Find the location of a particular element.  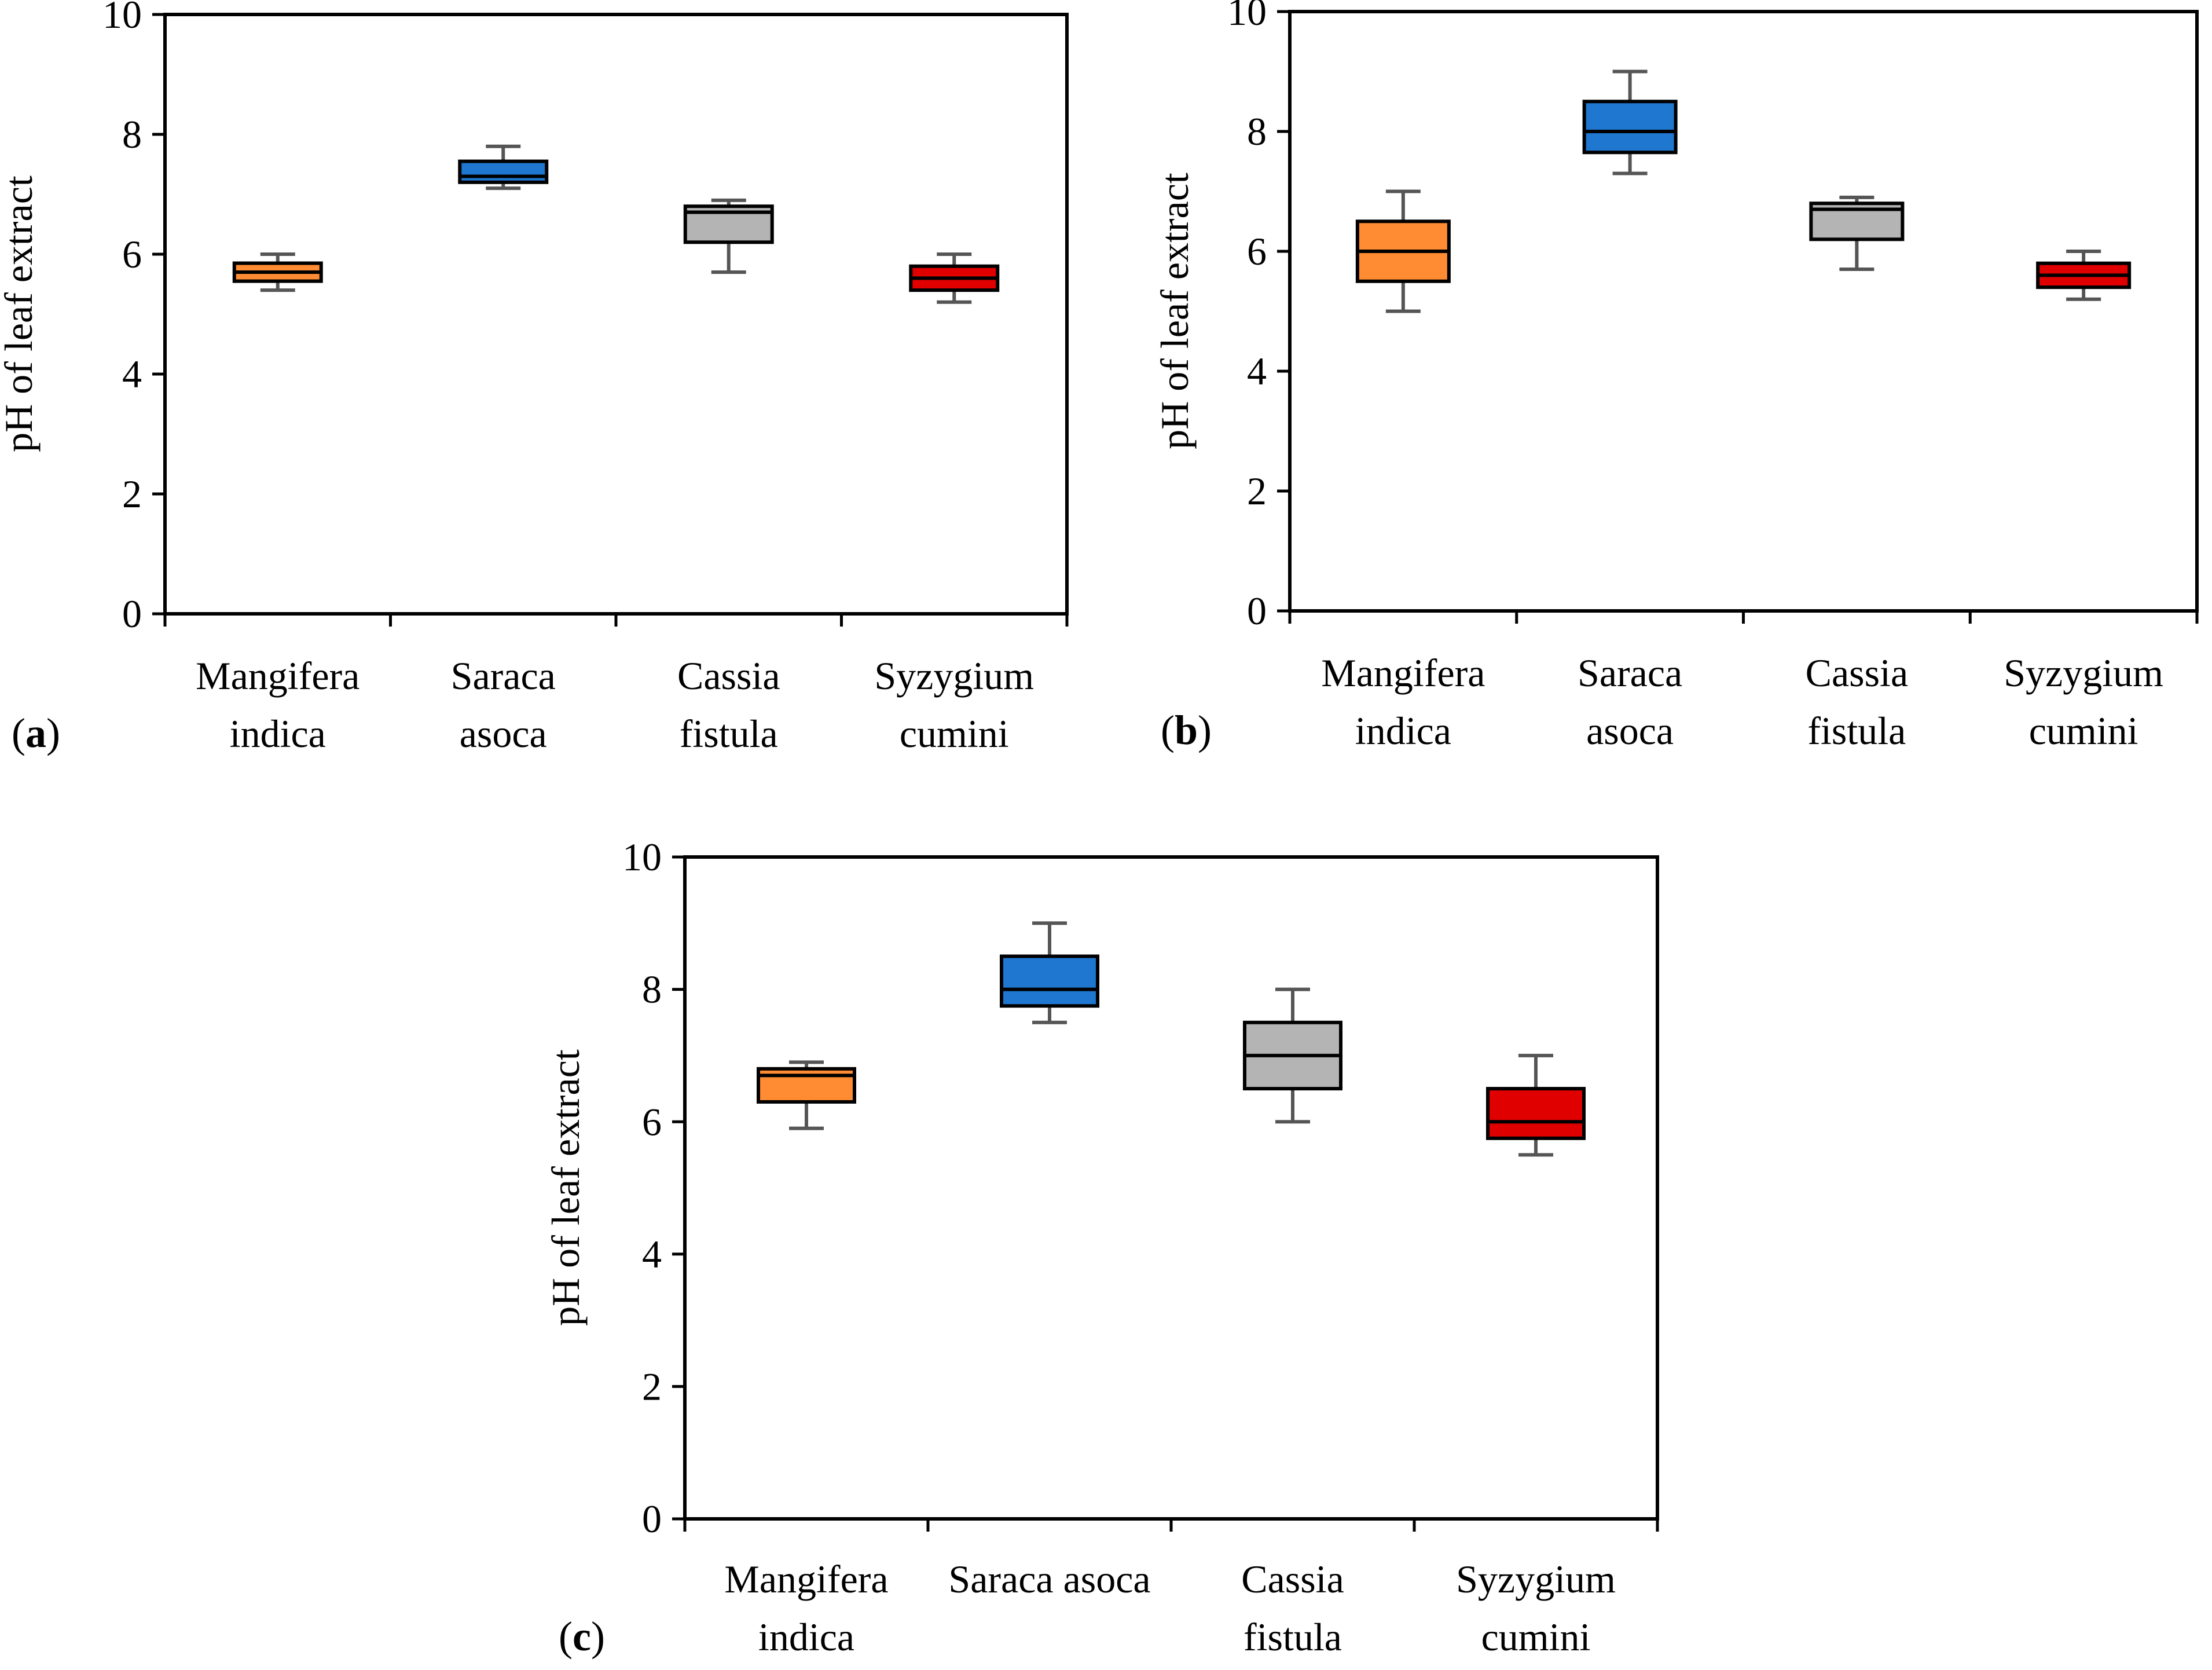

panel-label: (a) is located at coordinates (36, 733).